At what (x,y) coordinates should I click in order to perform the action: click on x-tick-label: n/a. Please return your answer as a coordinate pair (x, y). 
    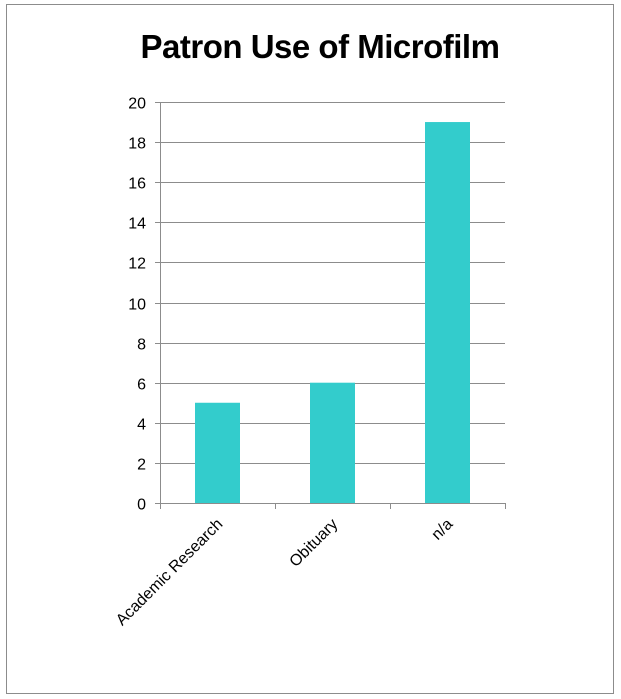
    Looking at the image, I should click on (443, 530).